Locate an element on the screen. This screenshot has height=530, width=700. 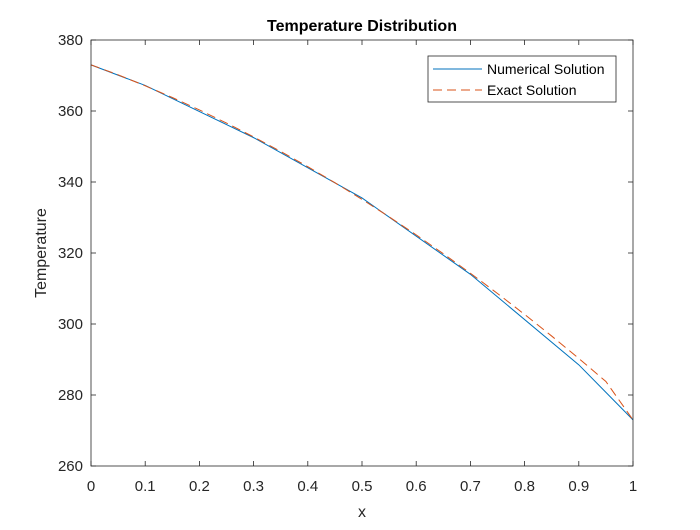
x-tick-label: 0.1 is located at coordinates (145, 486).